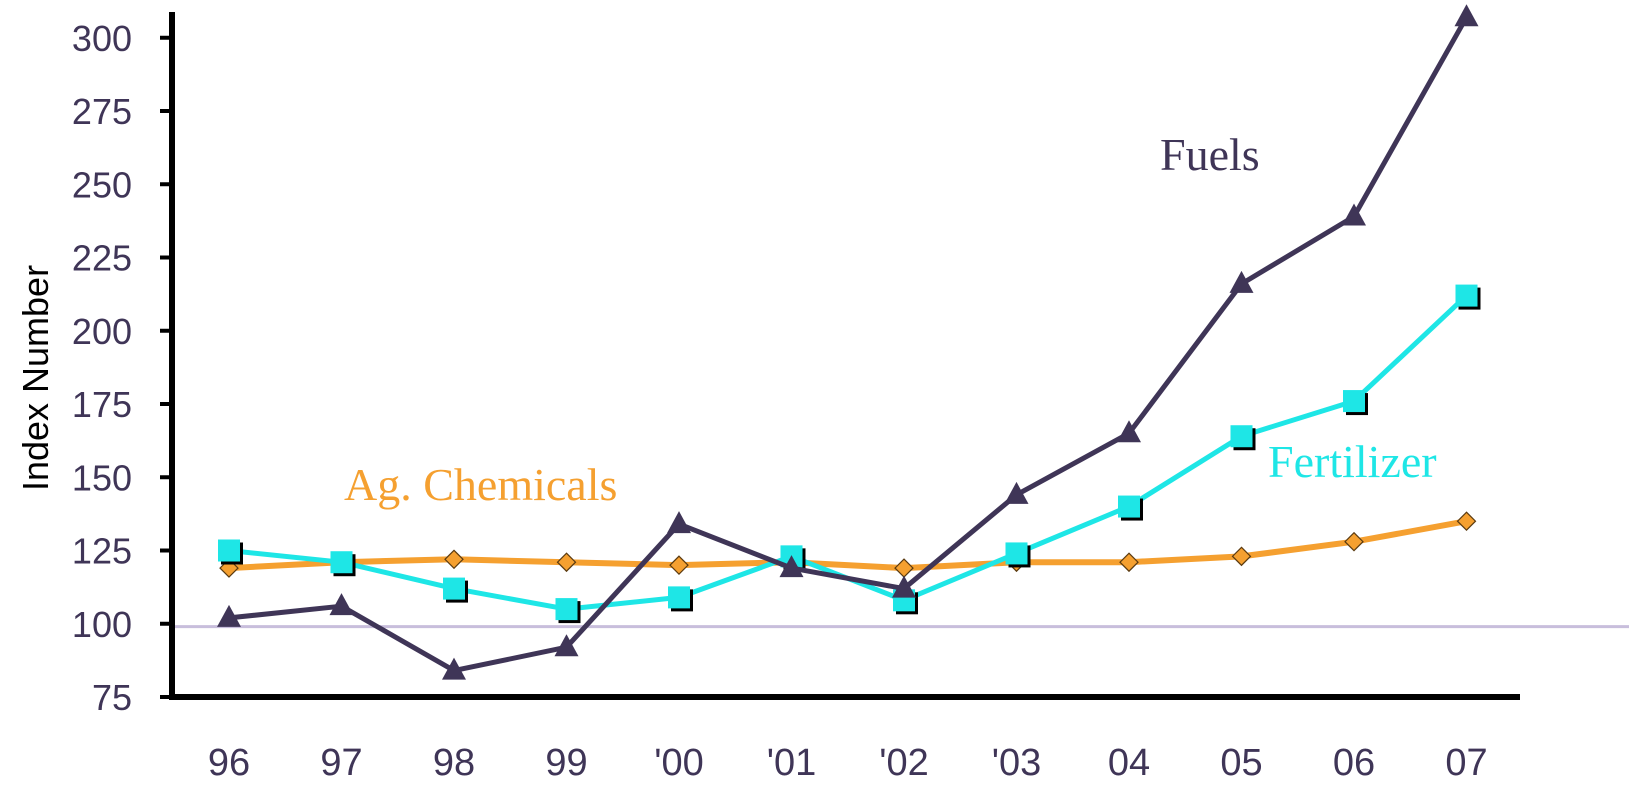  I want to click on x-tick-label: 06, so click(1354, 763).